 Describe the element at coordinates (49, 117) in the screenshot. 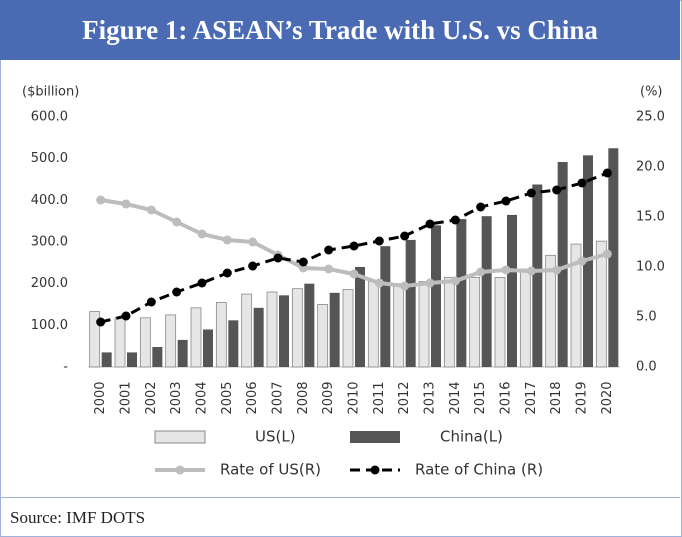

I see `y-tick-label: 600.0` at that location.